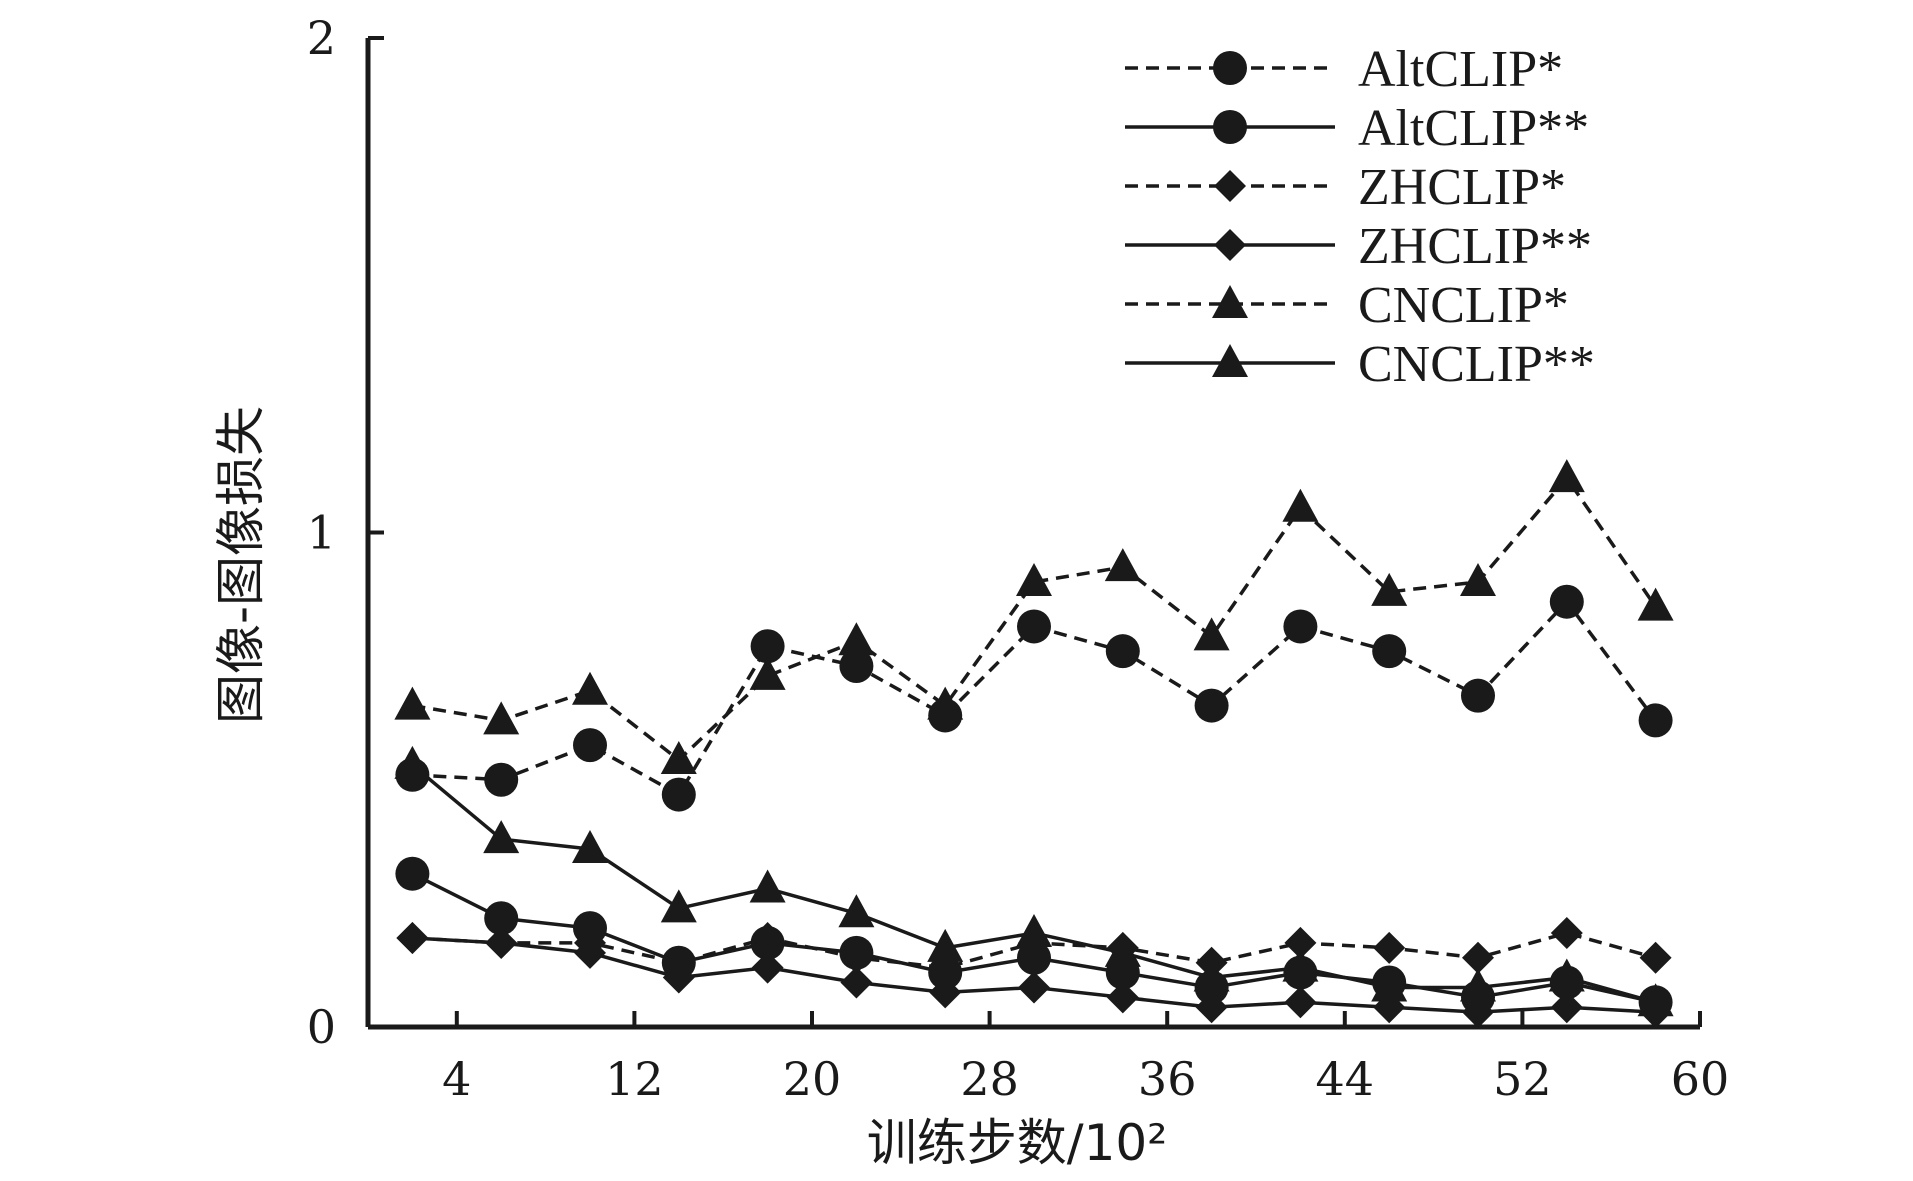 The image size is (1913, 1181). I want to click on x-tick-label: 12, so click(634, 1079).